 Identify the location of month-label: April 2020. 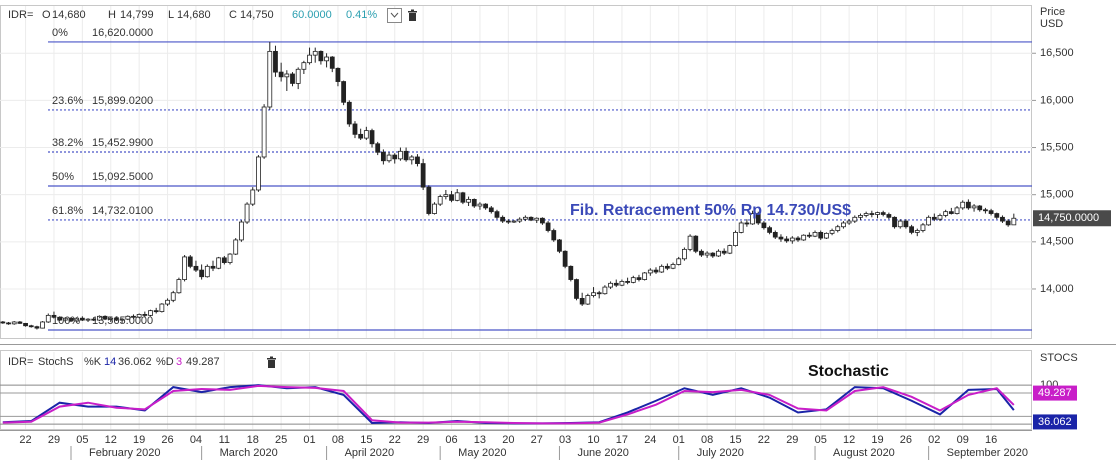
(370, 453).